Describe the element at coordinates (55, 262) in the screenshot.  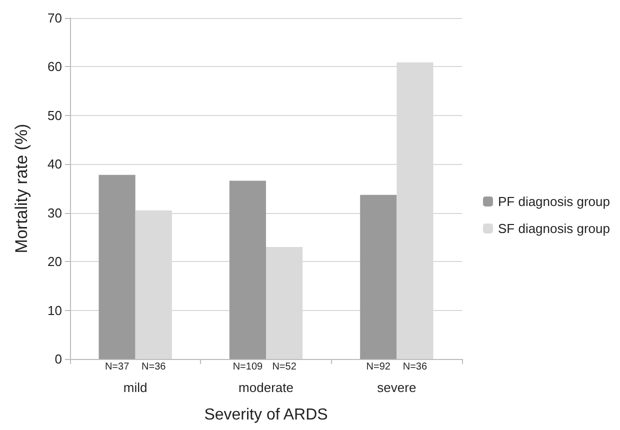
I see `y-tick-label: 20` at that location.